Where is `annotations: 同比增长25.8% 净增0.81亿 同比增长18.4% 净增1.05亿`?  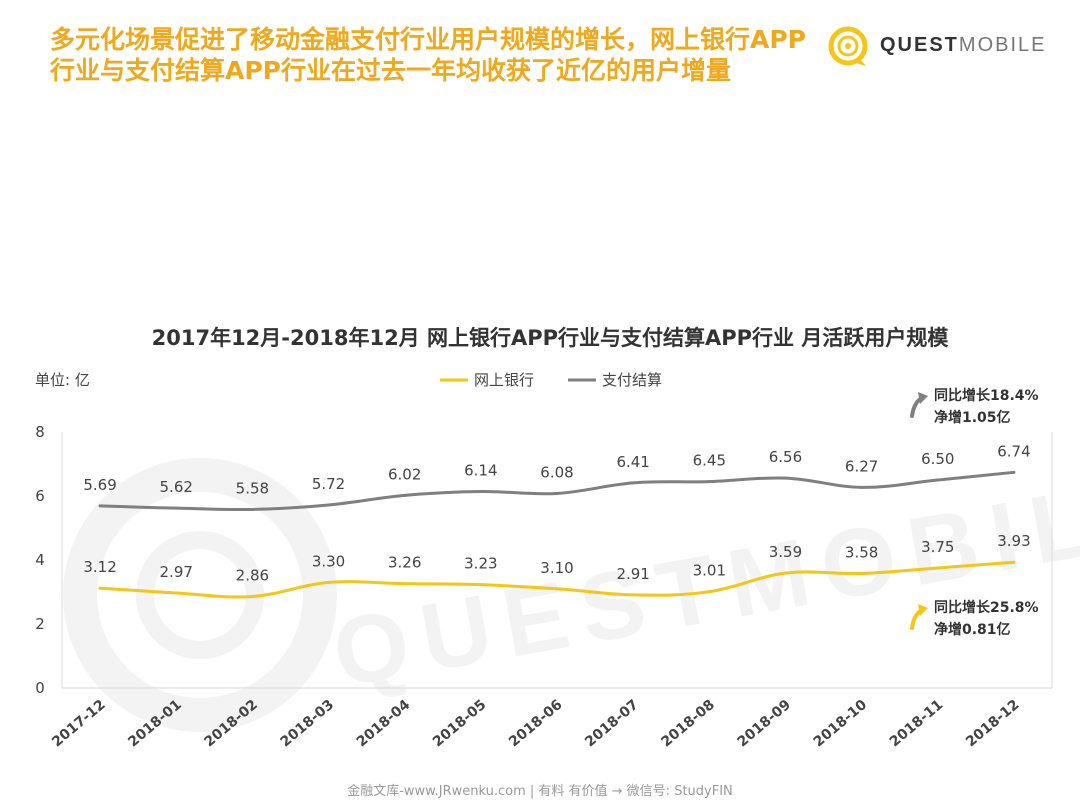
annotations: 同比增长25.8% 净增0.81亿 同比增长18.4% 净增1.05亿 is located at coordinates (974, 512).